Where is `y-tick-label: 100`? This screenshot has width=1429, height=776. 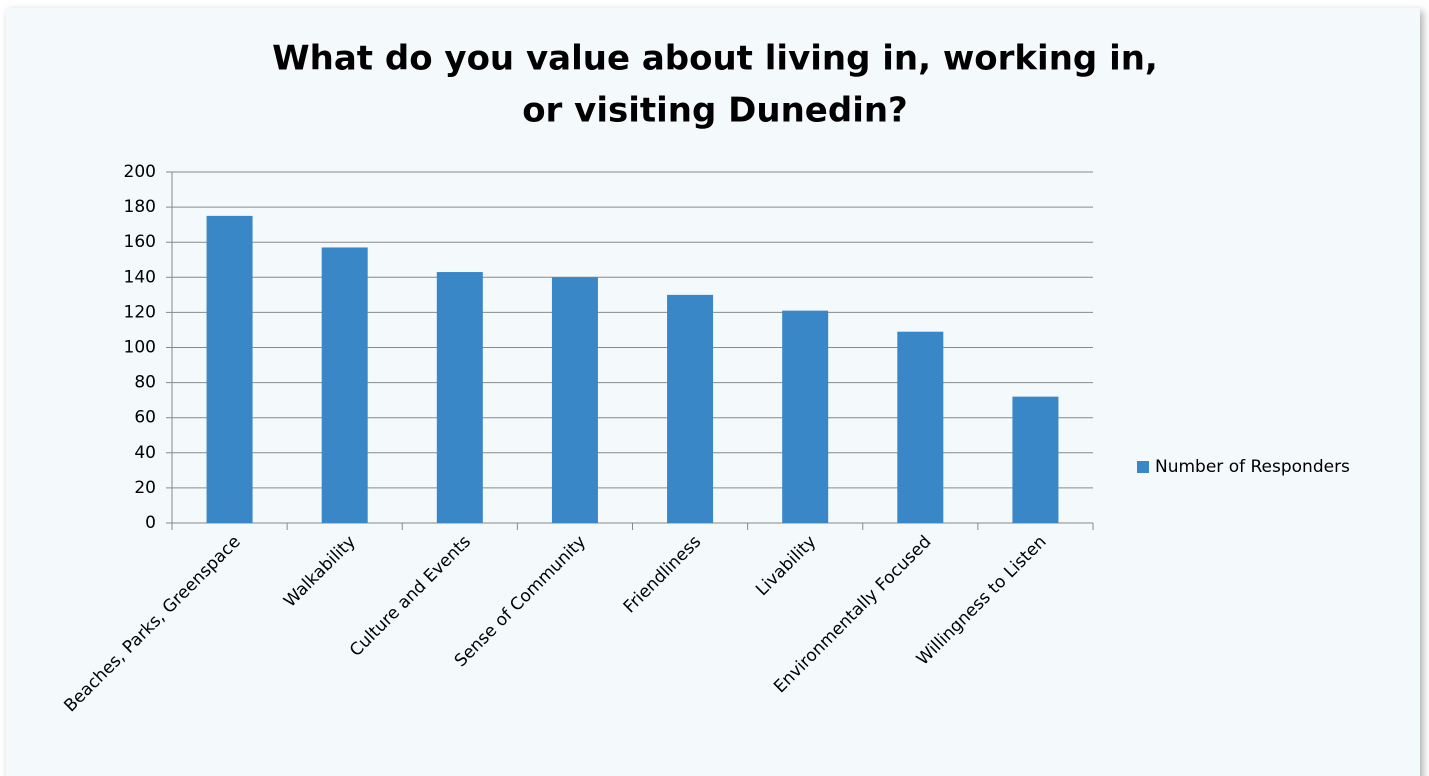 y-tick-label: 100 is located at coordinates (140, 348).